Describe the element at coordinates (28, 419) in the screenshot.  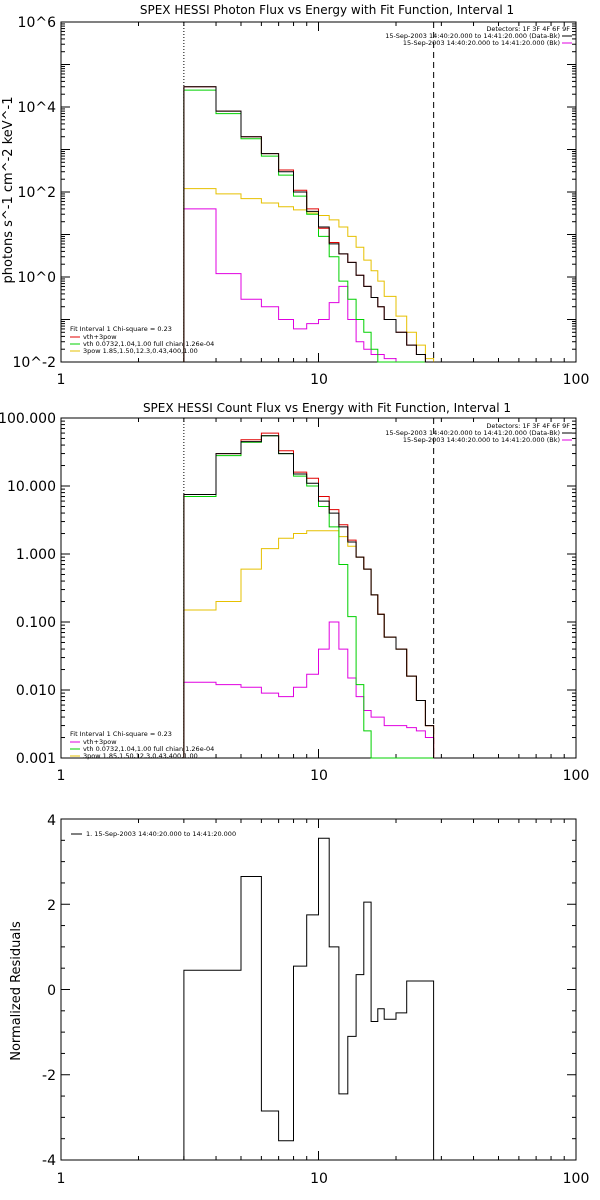
I see `y-tick-label: 100.000` at that location.